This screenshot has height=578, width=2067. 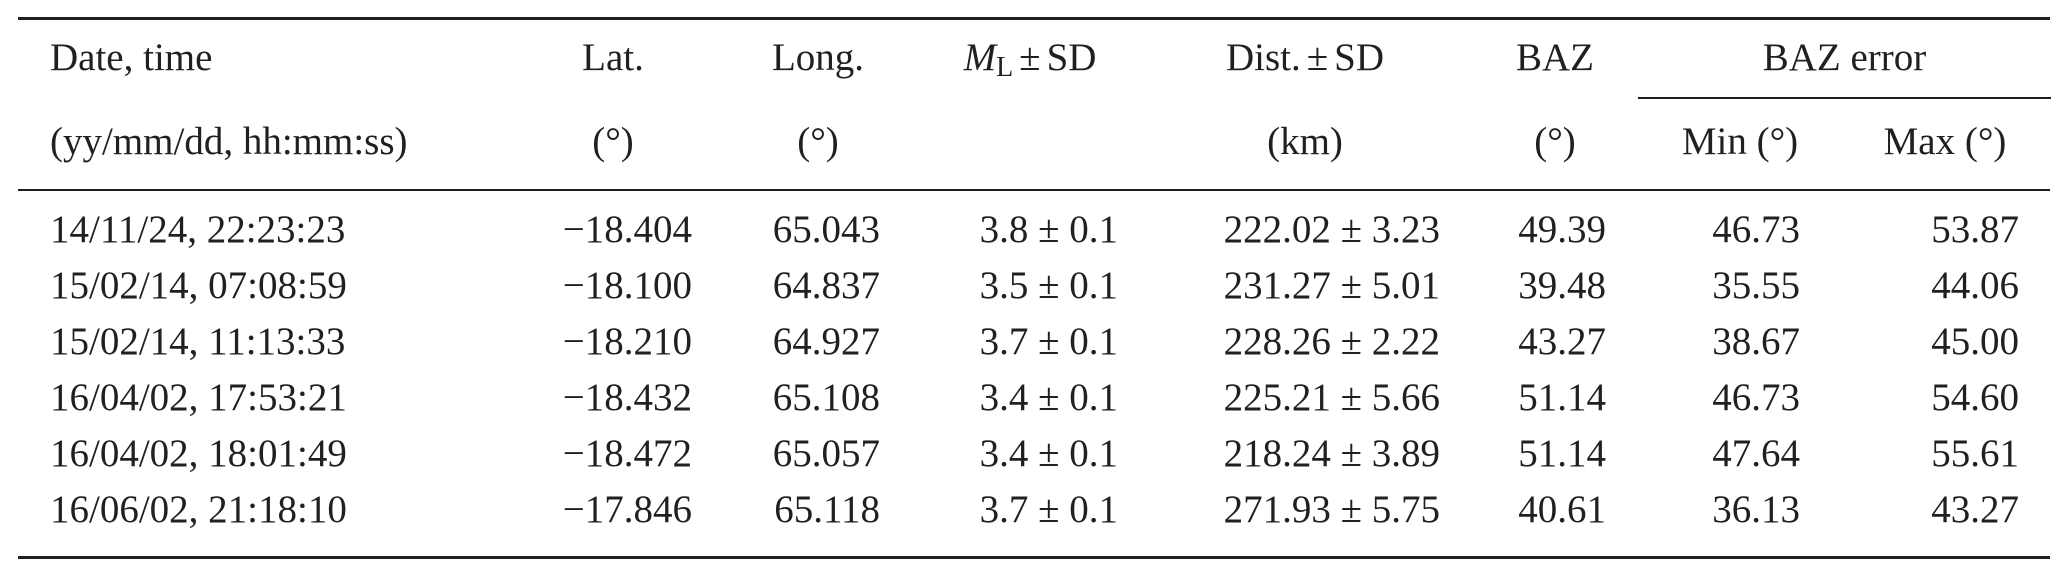 What do you see at coordinates (198, 285) in the screenshot?
I see `cell-date: 15/02/14, 07:08:59` at bounding box center [198, 285].